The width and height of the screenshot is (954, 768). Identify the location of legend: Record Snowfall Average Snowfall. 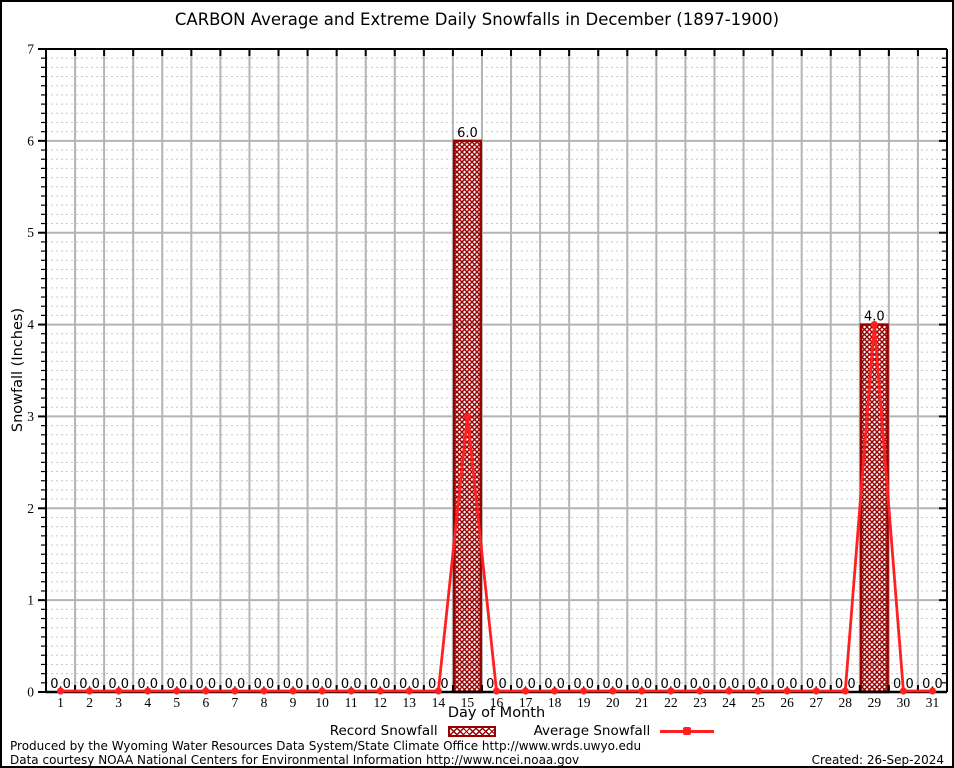
(499, 731).